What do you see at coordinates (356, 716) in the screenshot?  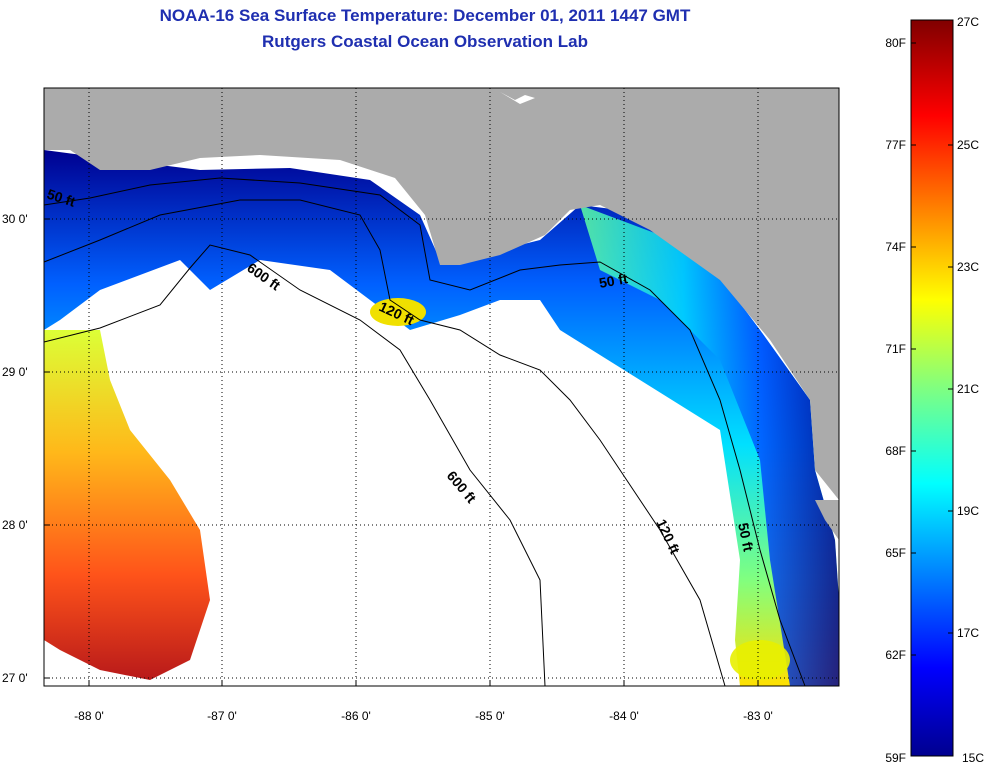 I see `lon-label: -86 0'` at bounding box center [356, 716].